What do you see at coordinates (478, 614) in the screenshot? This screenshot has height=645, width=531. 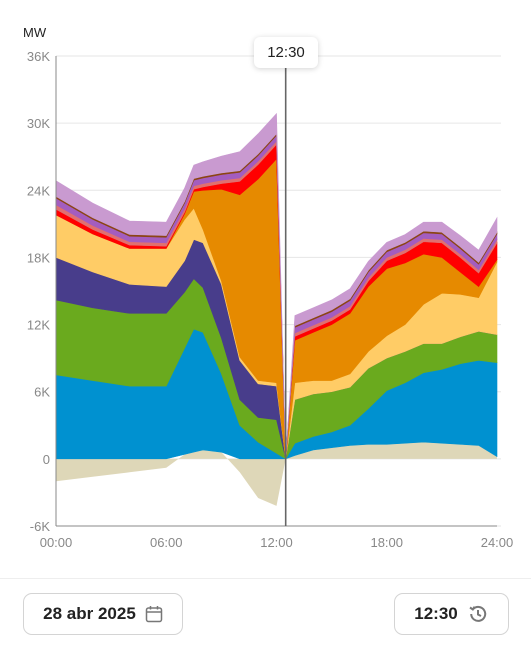 I see `history-icon` at bounding box center [478, 614].